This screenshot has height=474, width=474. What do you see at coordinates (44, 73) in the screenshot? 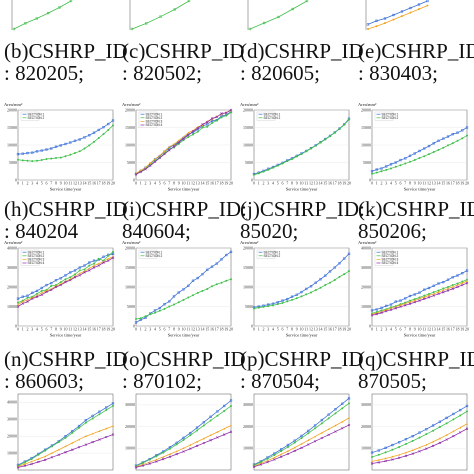
I see `caption-b-value: : 820205;` at bounding box center [44, 73].